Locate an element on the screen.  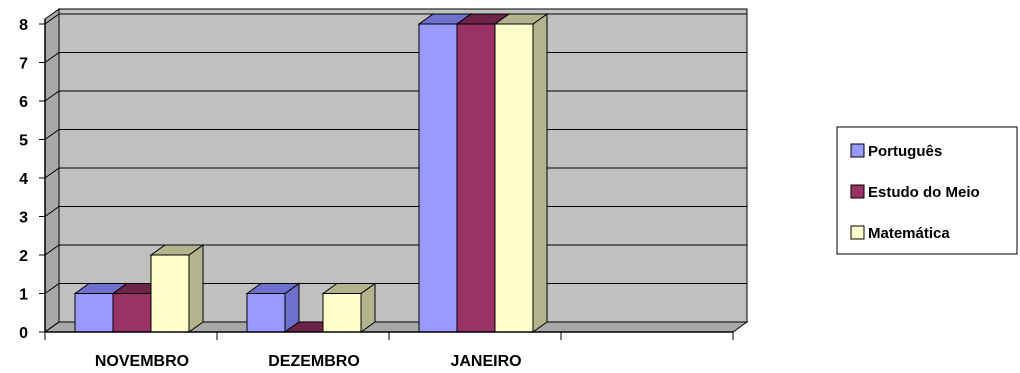
legend: Português Estudo do Meio Matemática is located at coordinates (927, 190).